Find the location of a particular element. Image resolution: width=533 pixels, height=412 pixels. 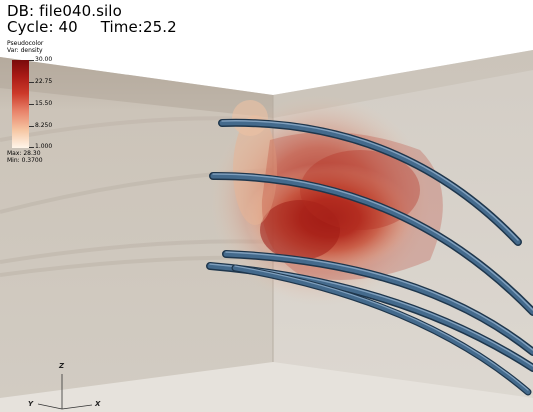

legend-variable: Var: density is located at coordinates (25, 50).